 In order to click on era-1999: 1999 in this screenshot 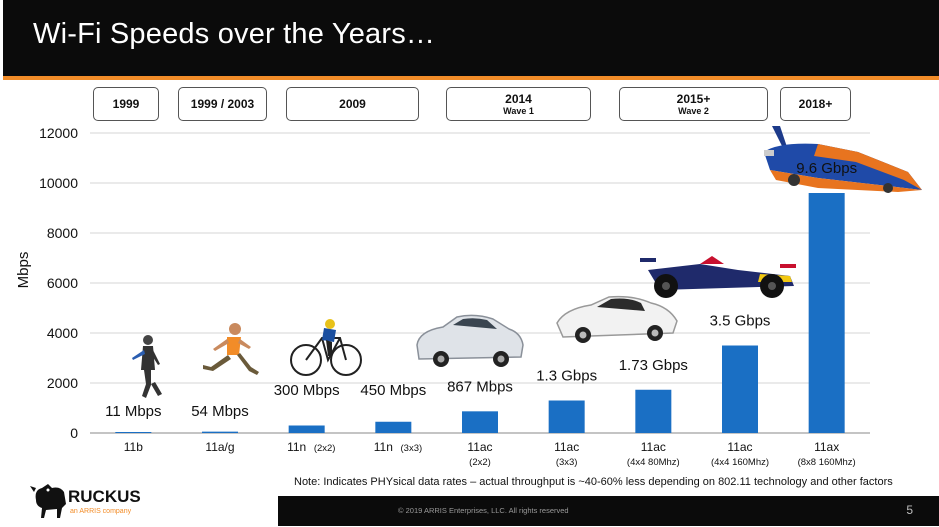, I will do `click(126, 104)`.